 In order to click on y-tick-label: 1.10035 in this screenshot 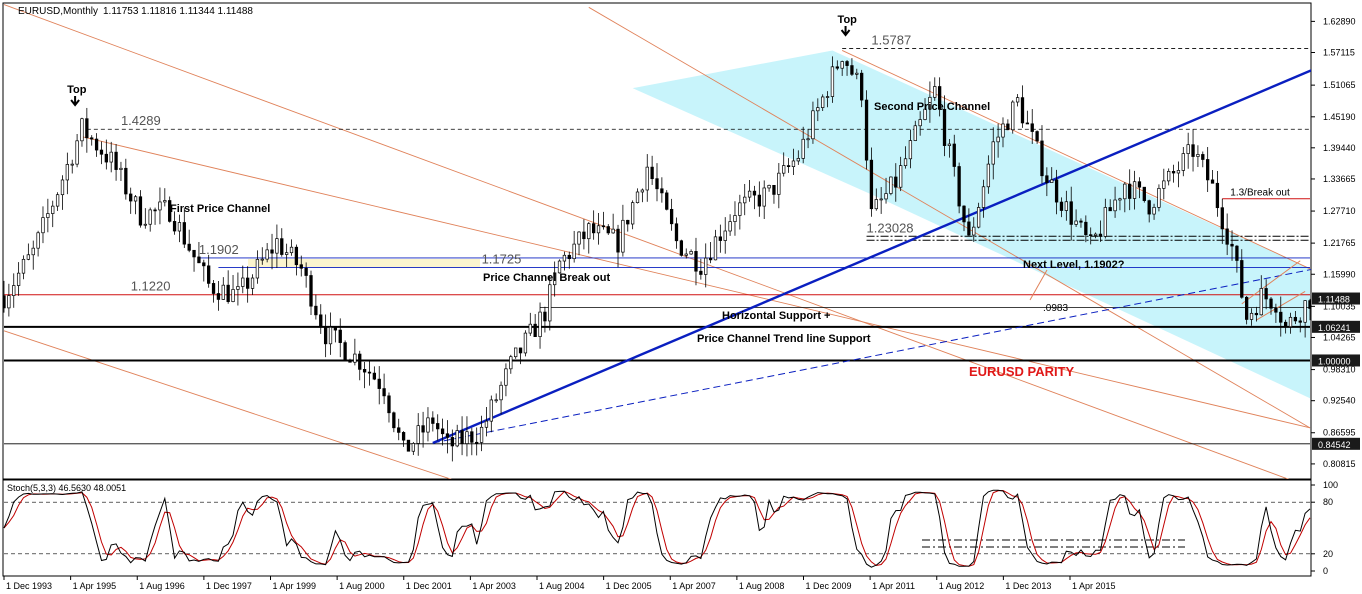, I will do `click(1339, 306)`.